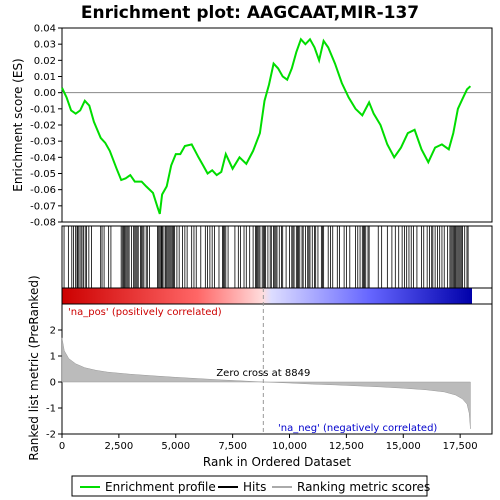  Describe the element at coordinates (363, 487) in the screenshot. I see `legend-label-metric: Ranking metric scores` at that location.